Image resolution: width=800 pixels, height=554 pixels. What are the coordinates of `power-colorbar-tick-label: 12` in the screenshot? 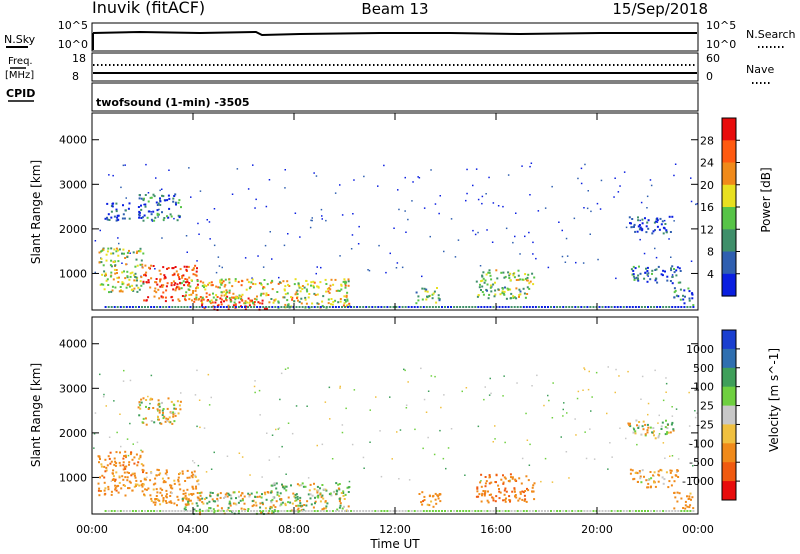 It's located at (707, 229).